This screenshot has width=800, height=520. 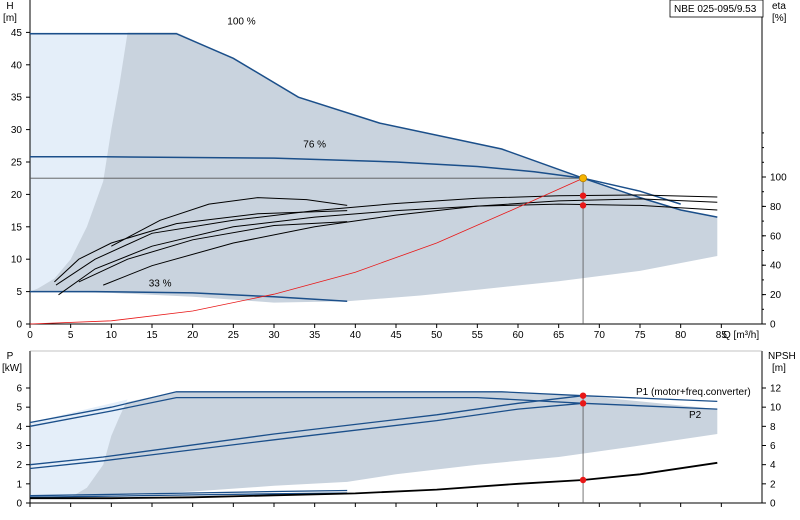 I want to click on curve-P1-33-, so click(x=188, y=493).